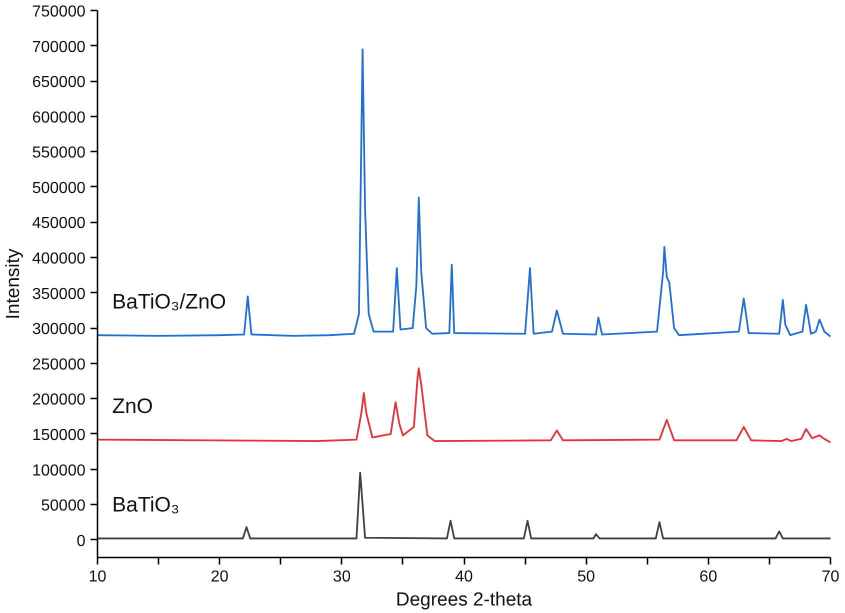 This screenshot has width=845, height=613. I want to click on y-tick-label: 550000, so click(59, 153).